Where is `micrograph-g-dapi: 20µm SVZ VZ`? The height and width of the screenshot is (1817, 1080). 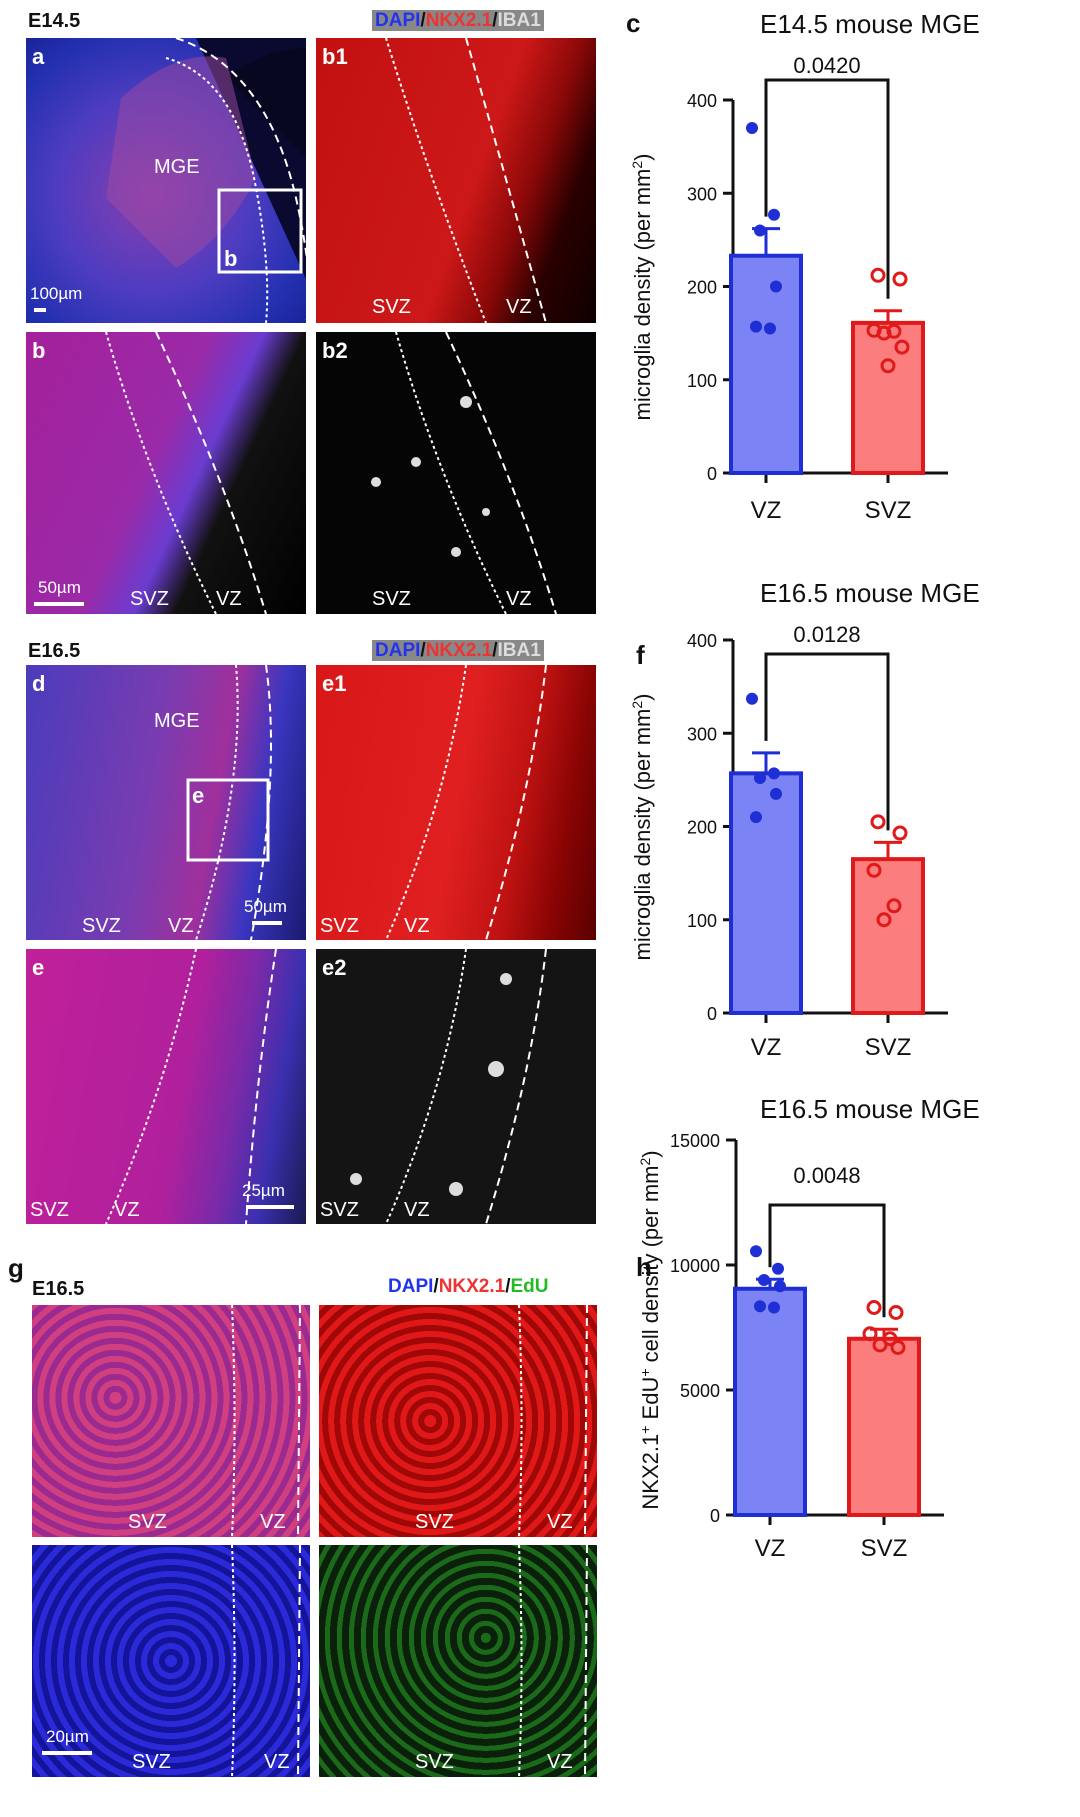 micrograph-g-dapi: 20µm SVZ VZ is located at coordinates (171, 1661).